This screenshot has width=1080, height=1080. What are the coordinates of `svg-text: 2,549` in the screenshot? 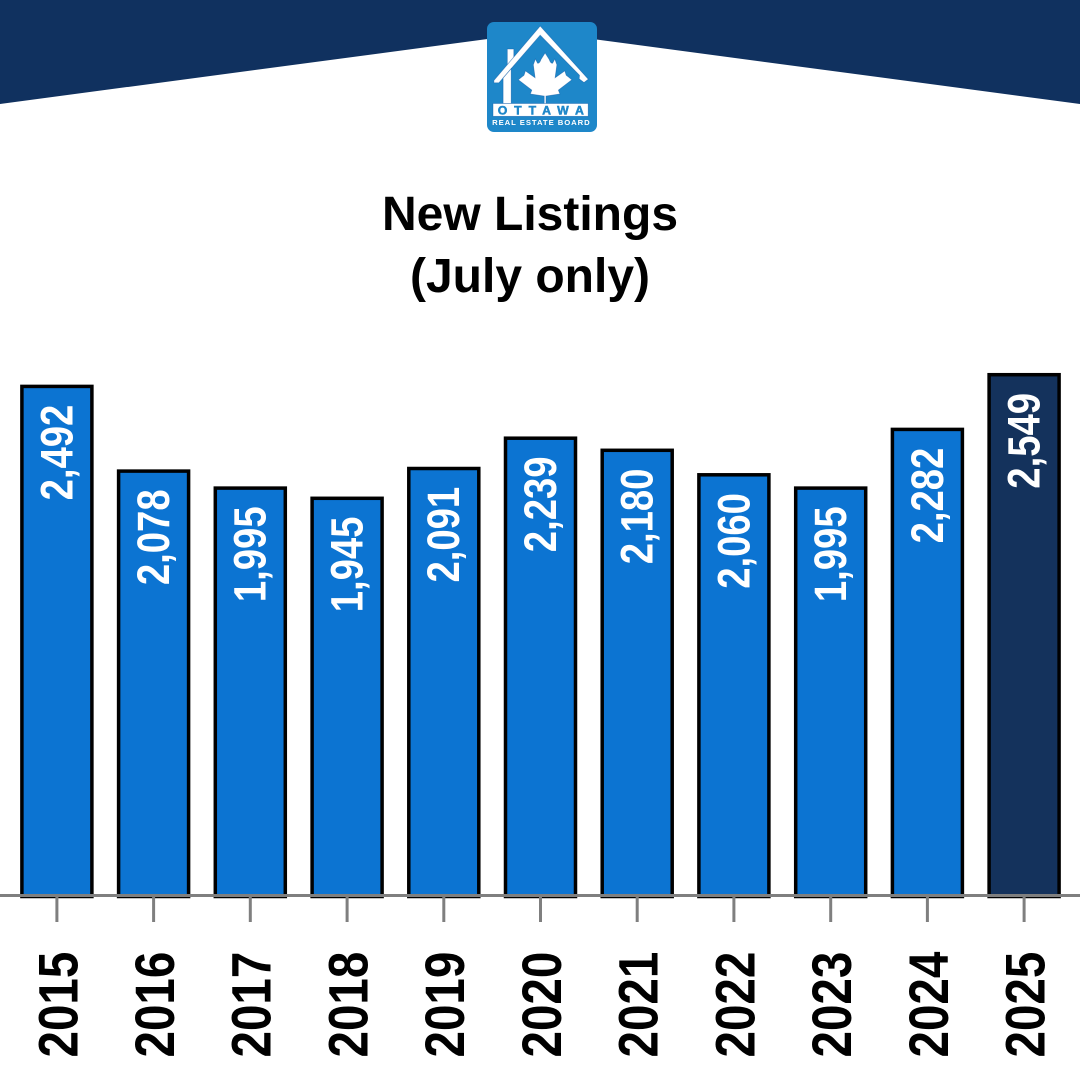 It's located at (1024, 441).